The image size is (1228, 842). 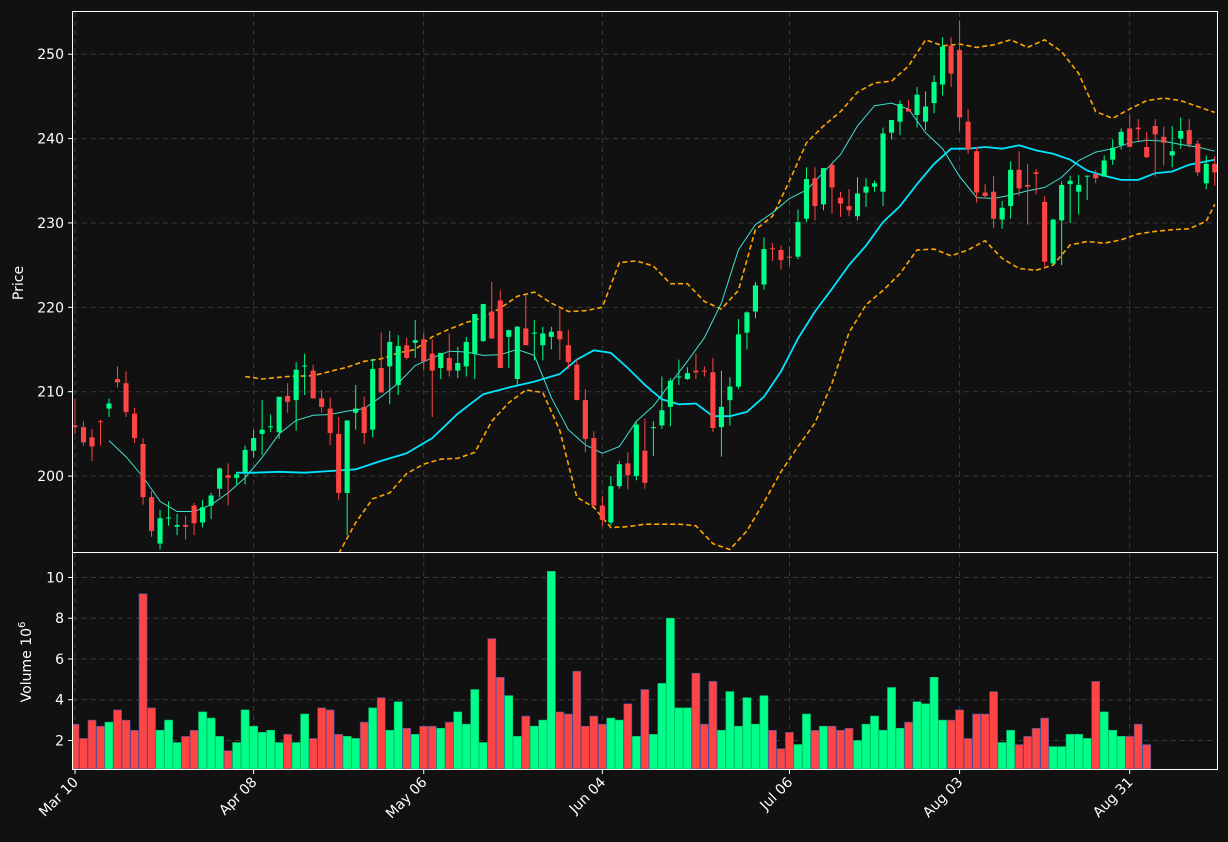 I want to click on price-tick-label: 220, so click(x=50, y=308).